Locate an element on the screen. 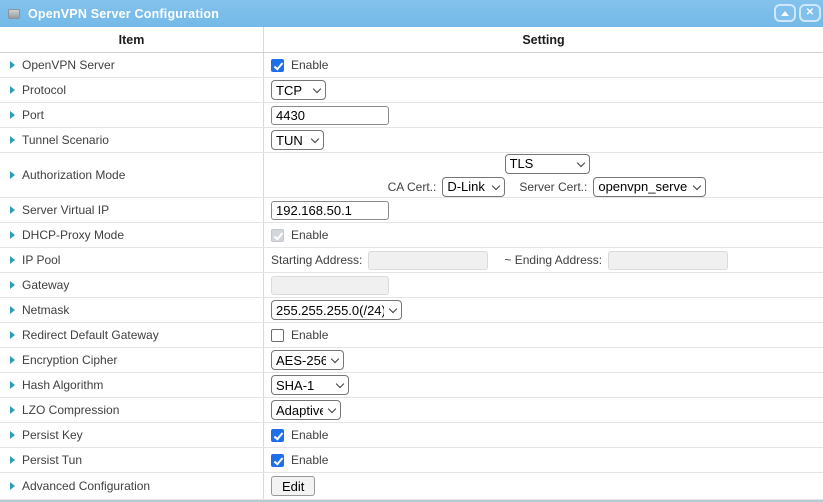  lzo-compression-select: Adaptive is located at coordinates (306, 410).